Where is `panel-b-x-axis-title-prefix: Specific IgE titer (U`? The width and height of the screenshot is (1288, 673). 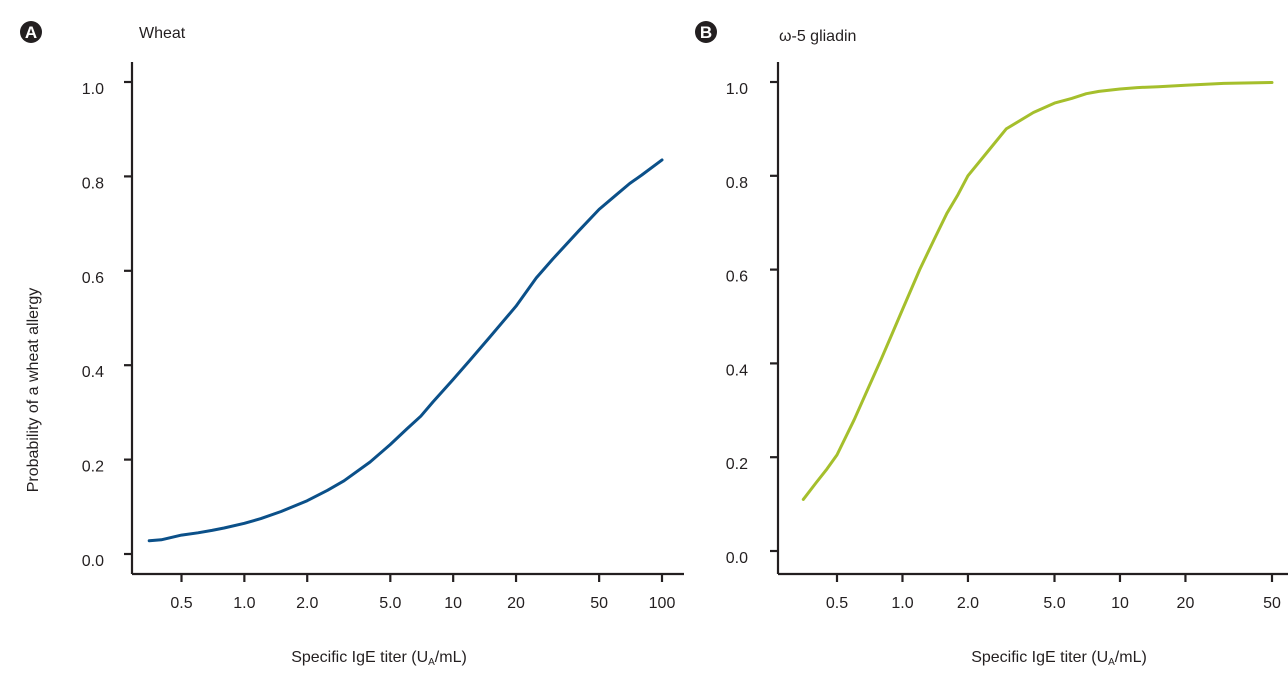
panel-b-x-axis-title-prefix: Specific IgE titer (U is located at coordinates (1039, 657).